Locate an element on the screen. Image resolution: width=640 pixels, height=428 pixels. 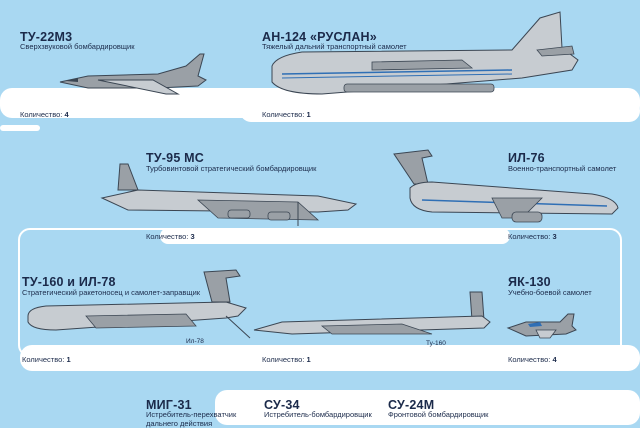
aircraft-name: МИГ-31 is located at coordinates (169, 405).